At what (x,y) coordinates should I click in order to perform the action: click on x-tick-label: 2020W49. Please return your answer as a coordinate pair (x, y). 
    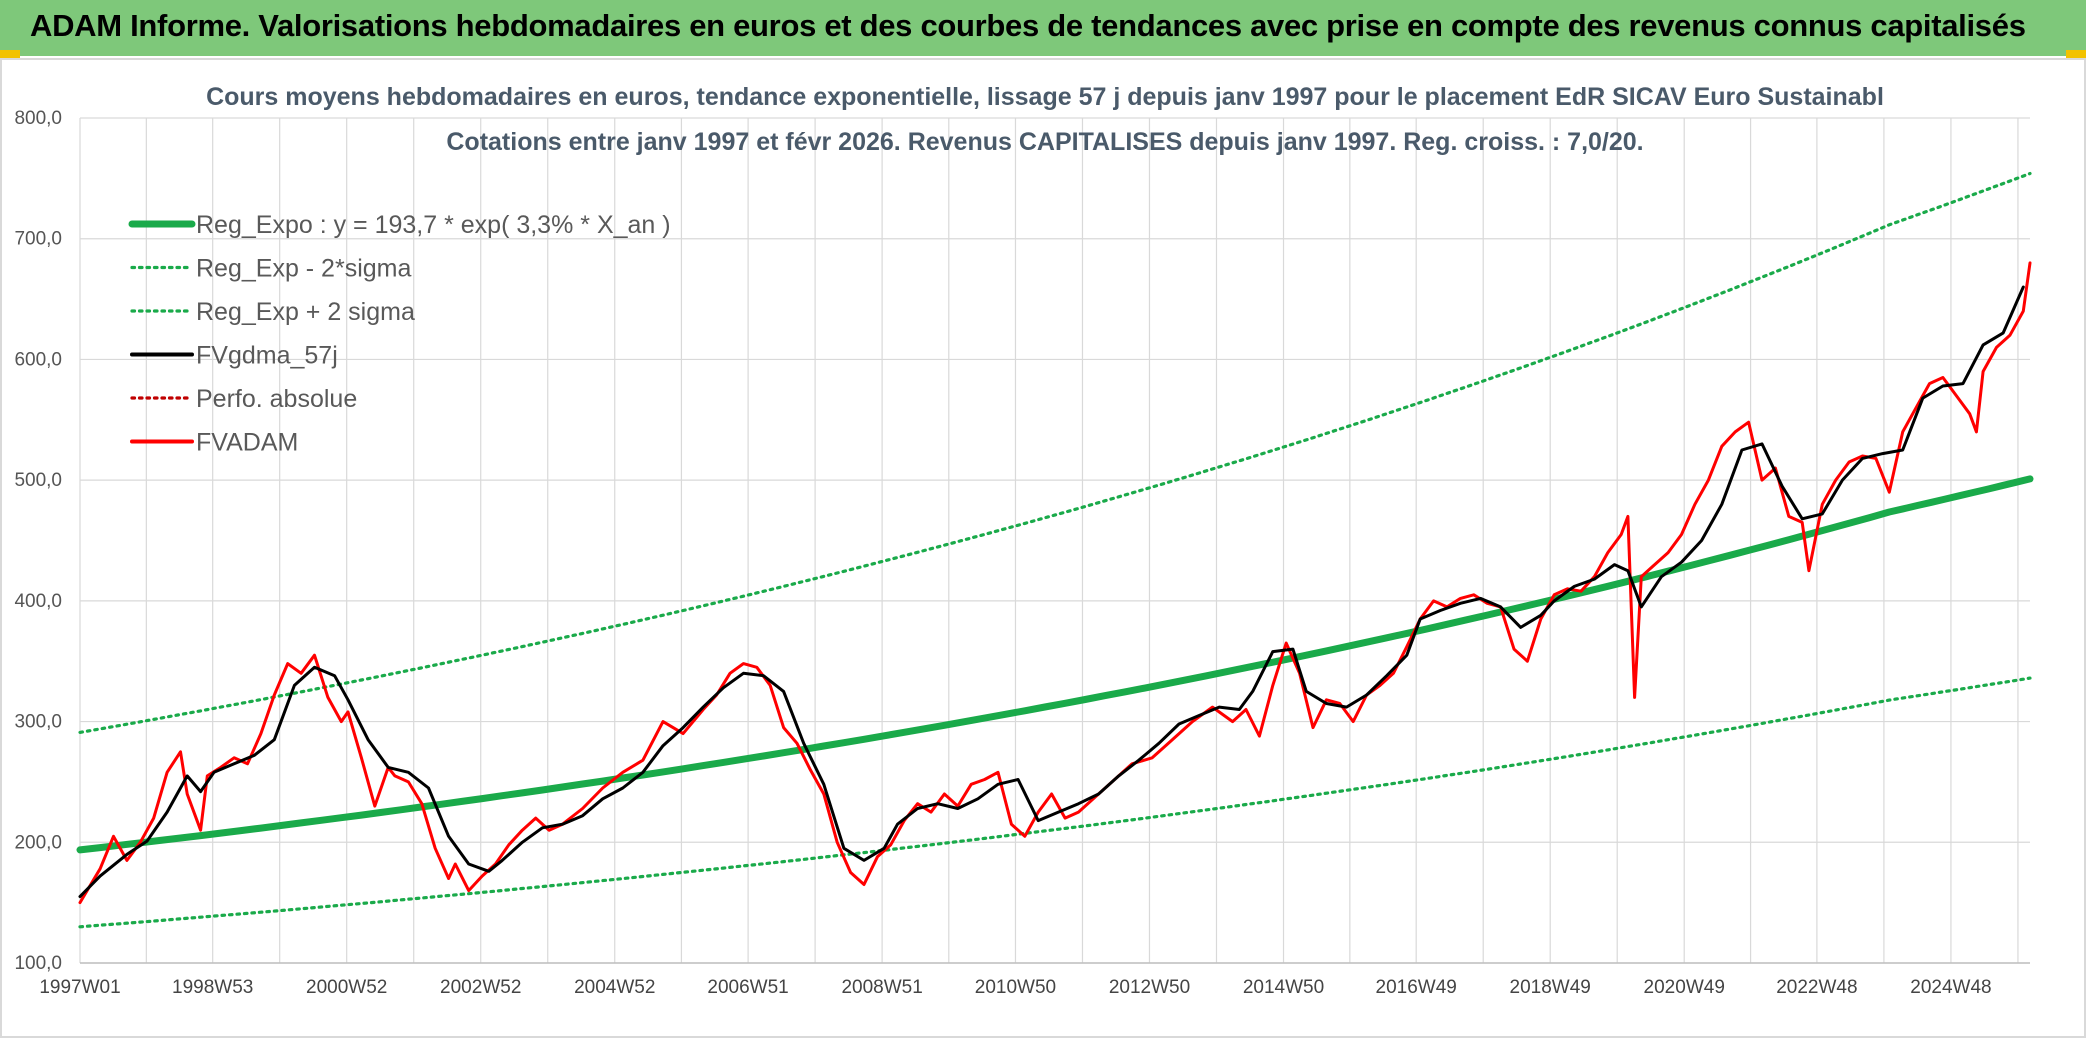
    Looking at the image, I should click on (1684, 987).